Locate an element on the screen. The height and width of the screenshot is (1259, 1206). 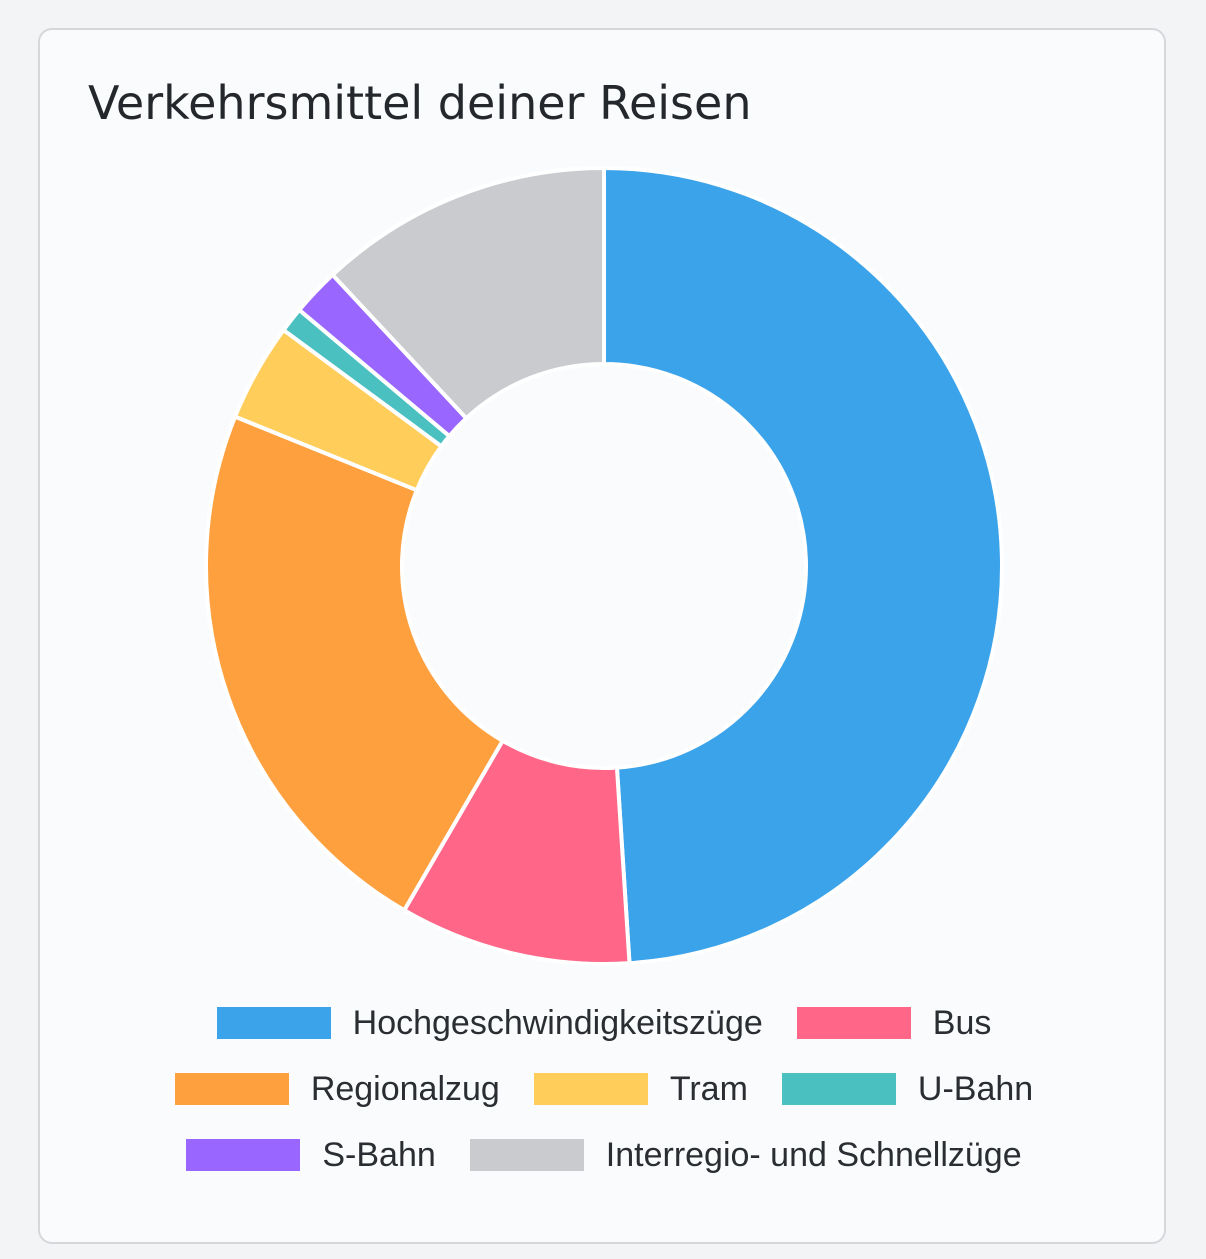
legend-item: Hochgeschwindigkeitszüge is located at coordinates (489, 1023).